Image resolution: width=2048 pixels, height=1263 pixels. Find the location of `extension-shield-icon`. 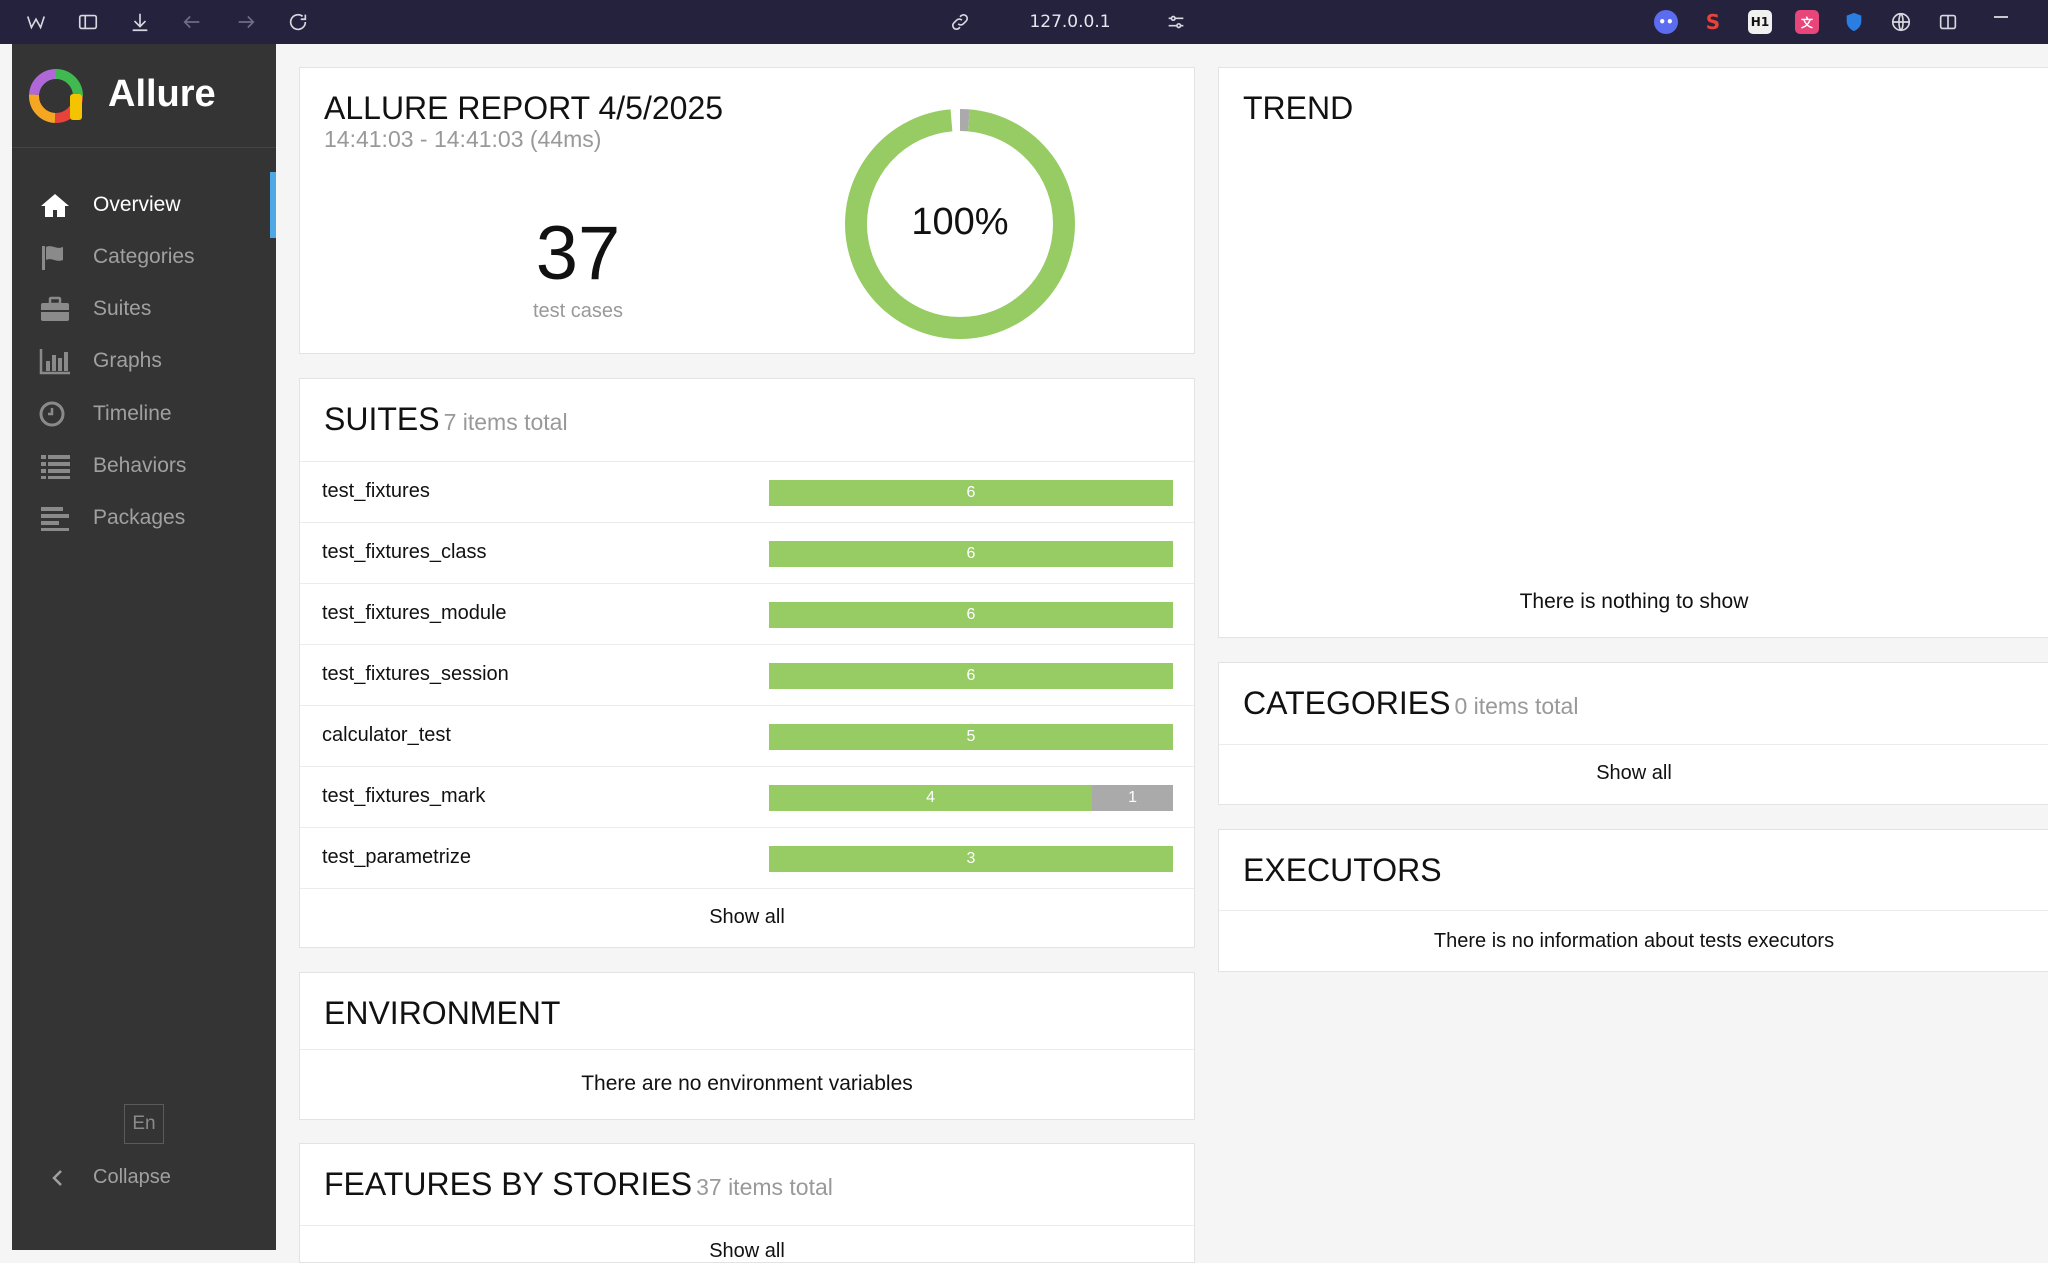

extension-shield-icon is located at coordinates (1854, 22).